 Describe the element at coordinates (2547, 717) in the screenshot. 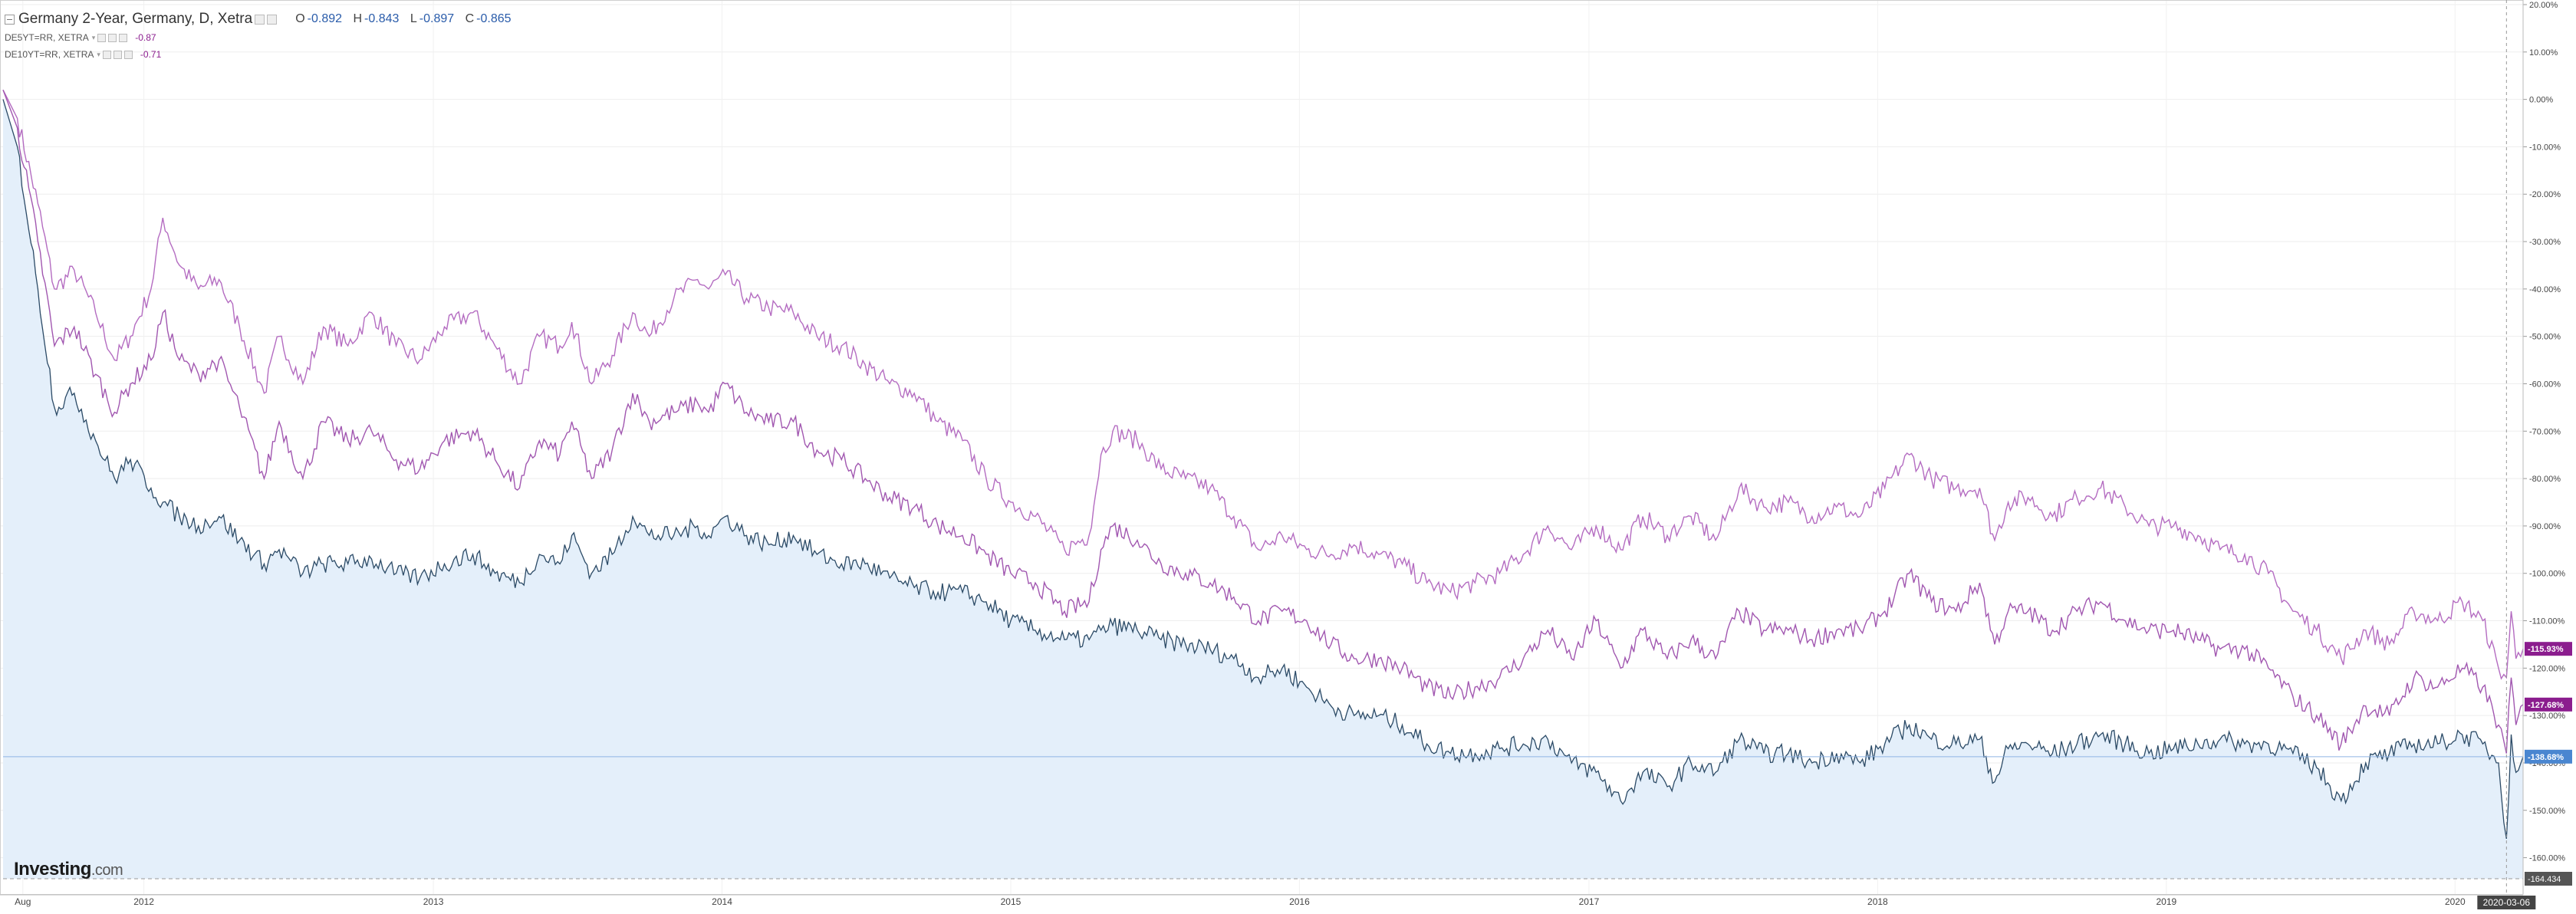

I see `y-tick-label: -130.00%` at that location.